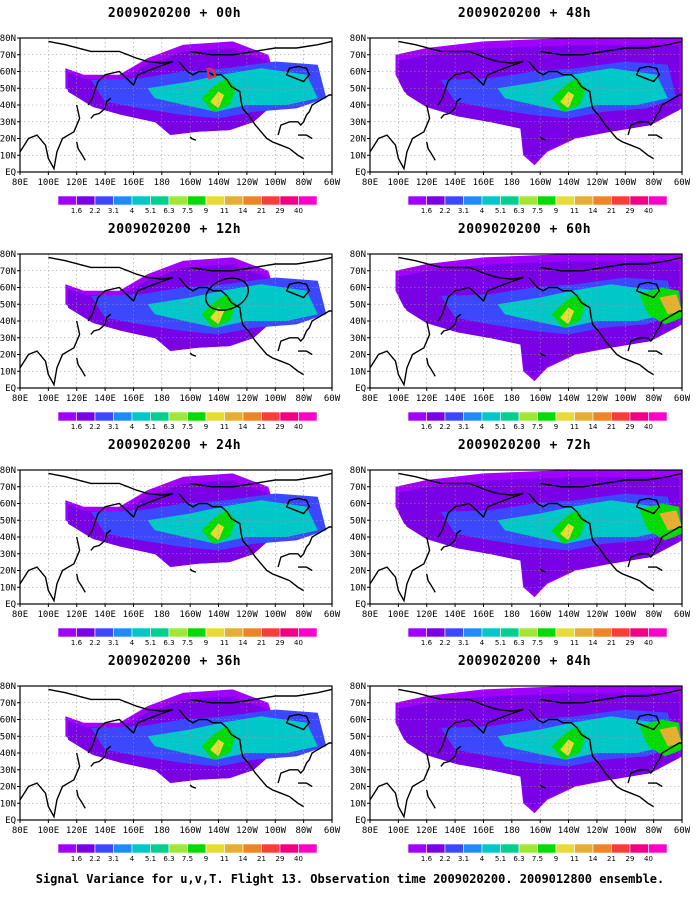 The width and height of the screenshot is (700, 900). What do you see at coordinates (243, 859) in the screenshot?
I see `colorbar-label: 14` at bounding box center [243, 859].